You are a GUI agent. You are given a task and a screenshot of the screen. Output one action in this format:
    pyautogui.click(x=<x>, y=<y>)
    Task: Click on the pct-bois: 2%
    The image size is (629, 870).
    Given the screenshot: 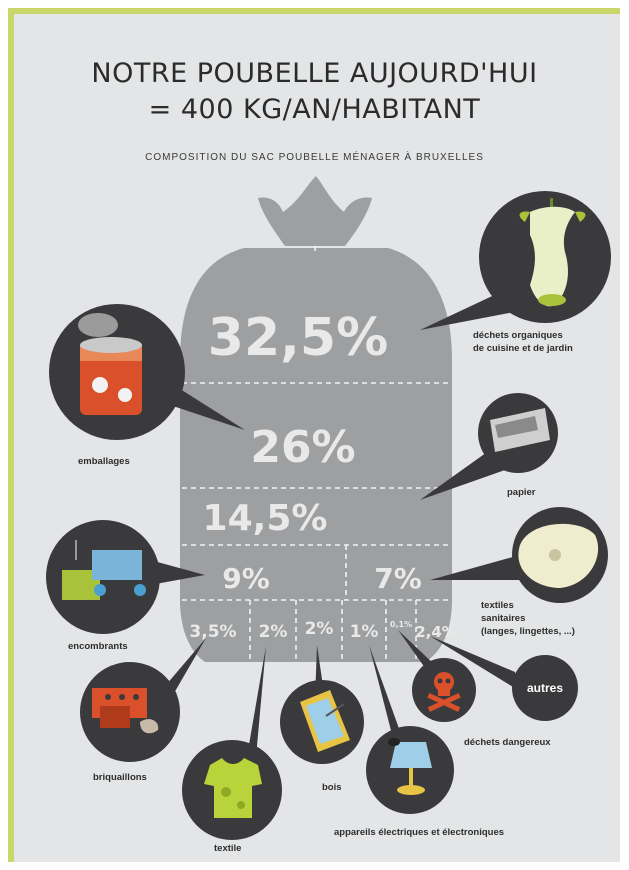 What is the action you would take?
    pyautogui.click(x=319, y=629)
    